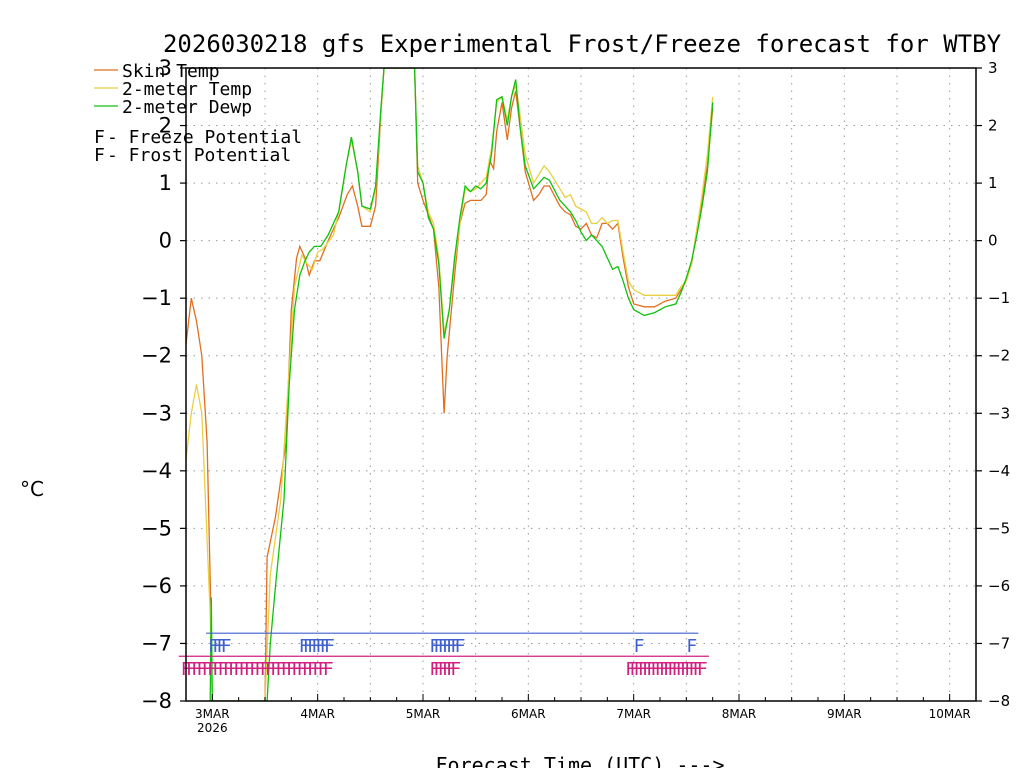 The image size is (1024, 768). I want to click on x-tick-label: 9MAR, so click(844, 714).